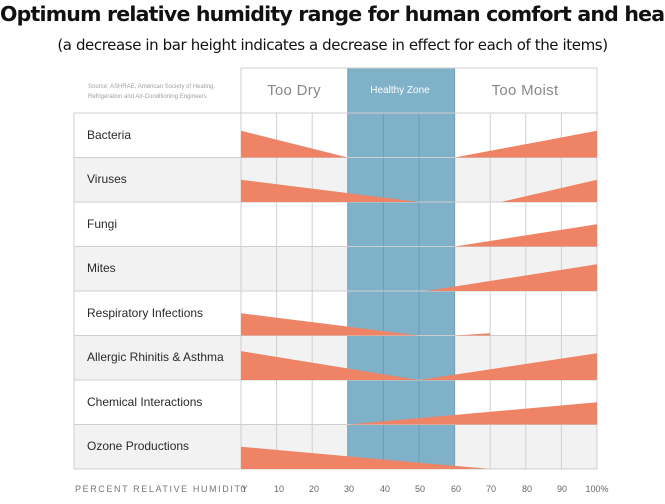 Image resolution: width=665 pixels, height=504 pixels. What do you see at coordinates (102, 224) in the screenshot?
I see `row-label-fungi: Fungi` at bounding box center [102, 224].